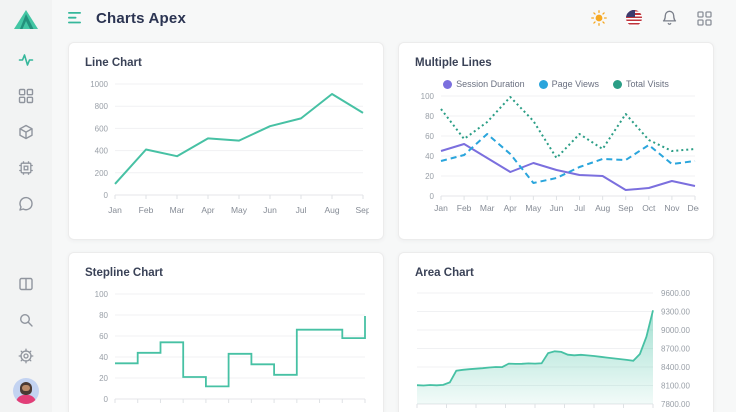 This screenshot has height=412, width=736. I want to click on sidebar-item-extensions, so click(26, 168).